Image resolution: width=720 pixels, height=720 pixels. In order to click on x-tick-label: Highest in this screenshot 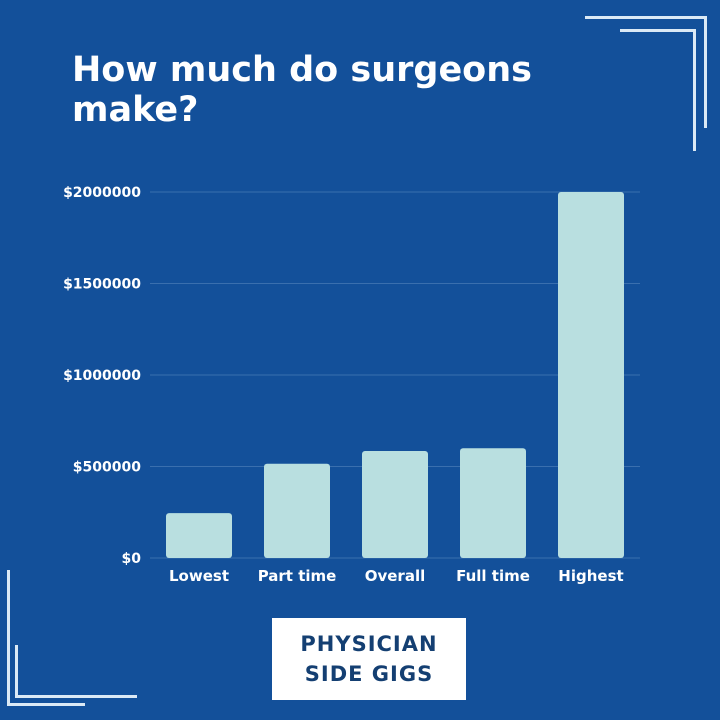, I will do `click(590, 576)`.